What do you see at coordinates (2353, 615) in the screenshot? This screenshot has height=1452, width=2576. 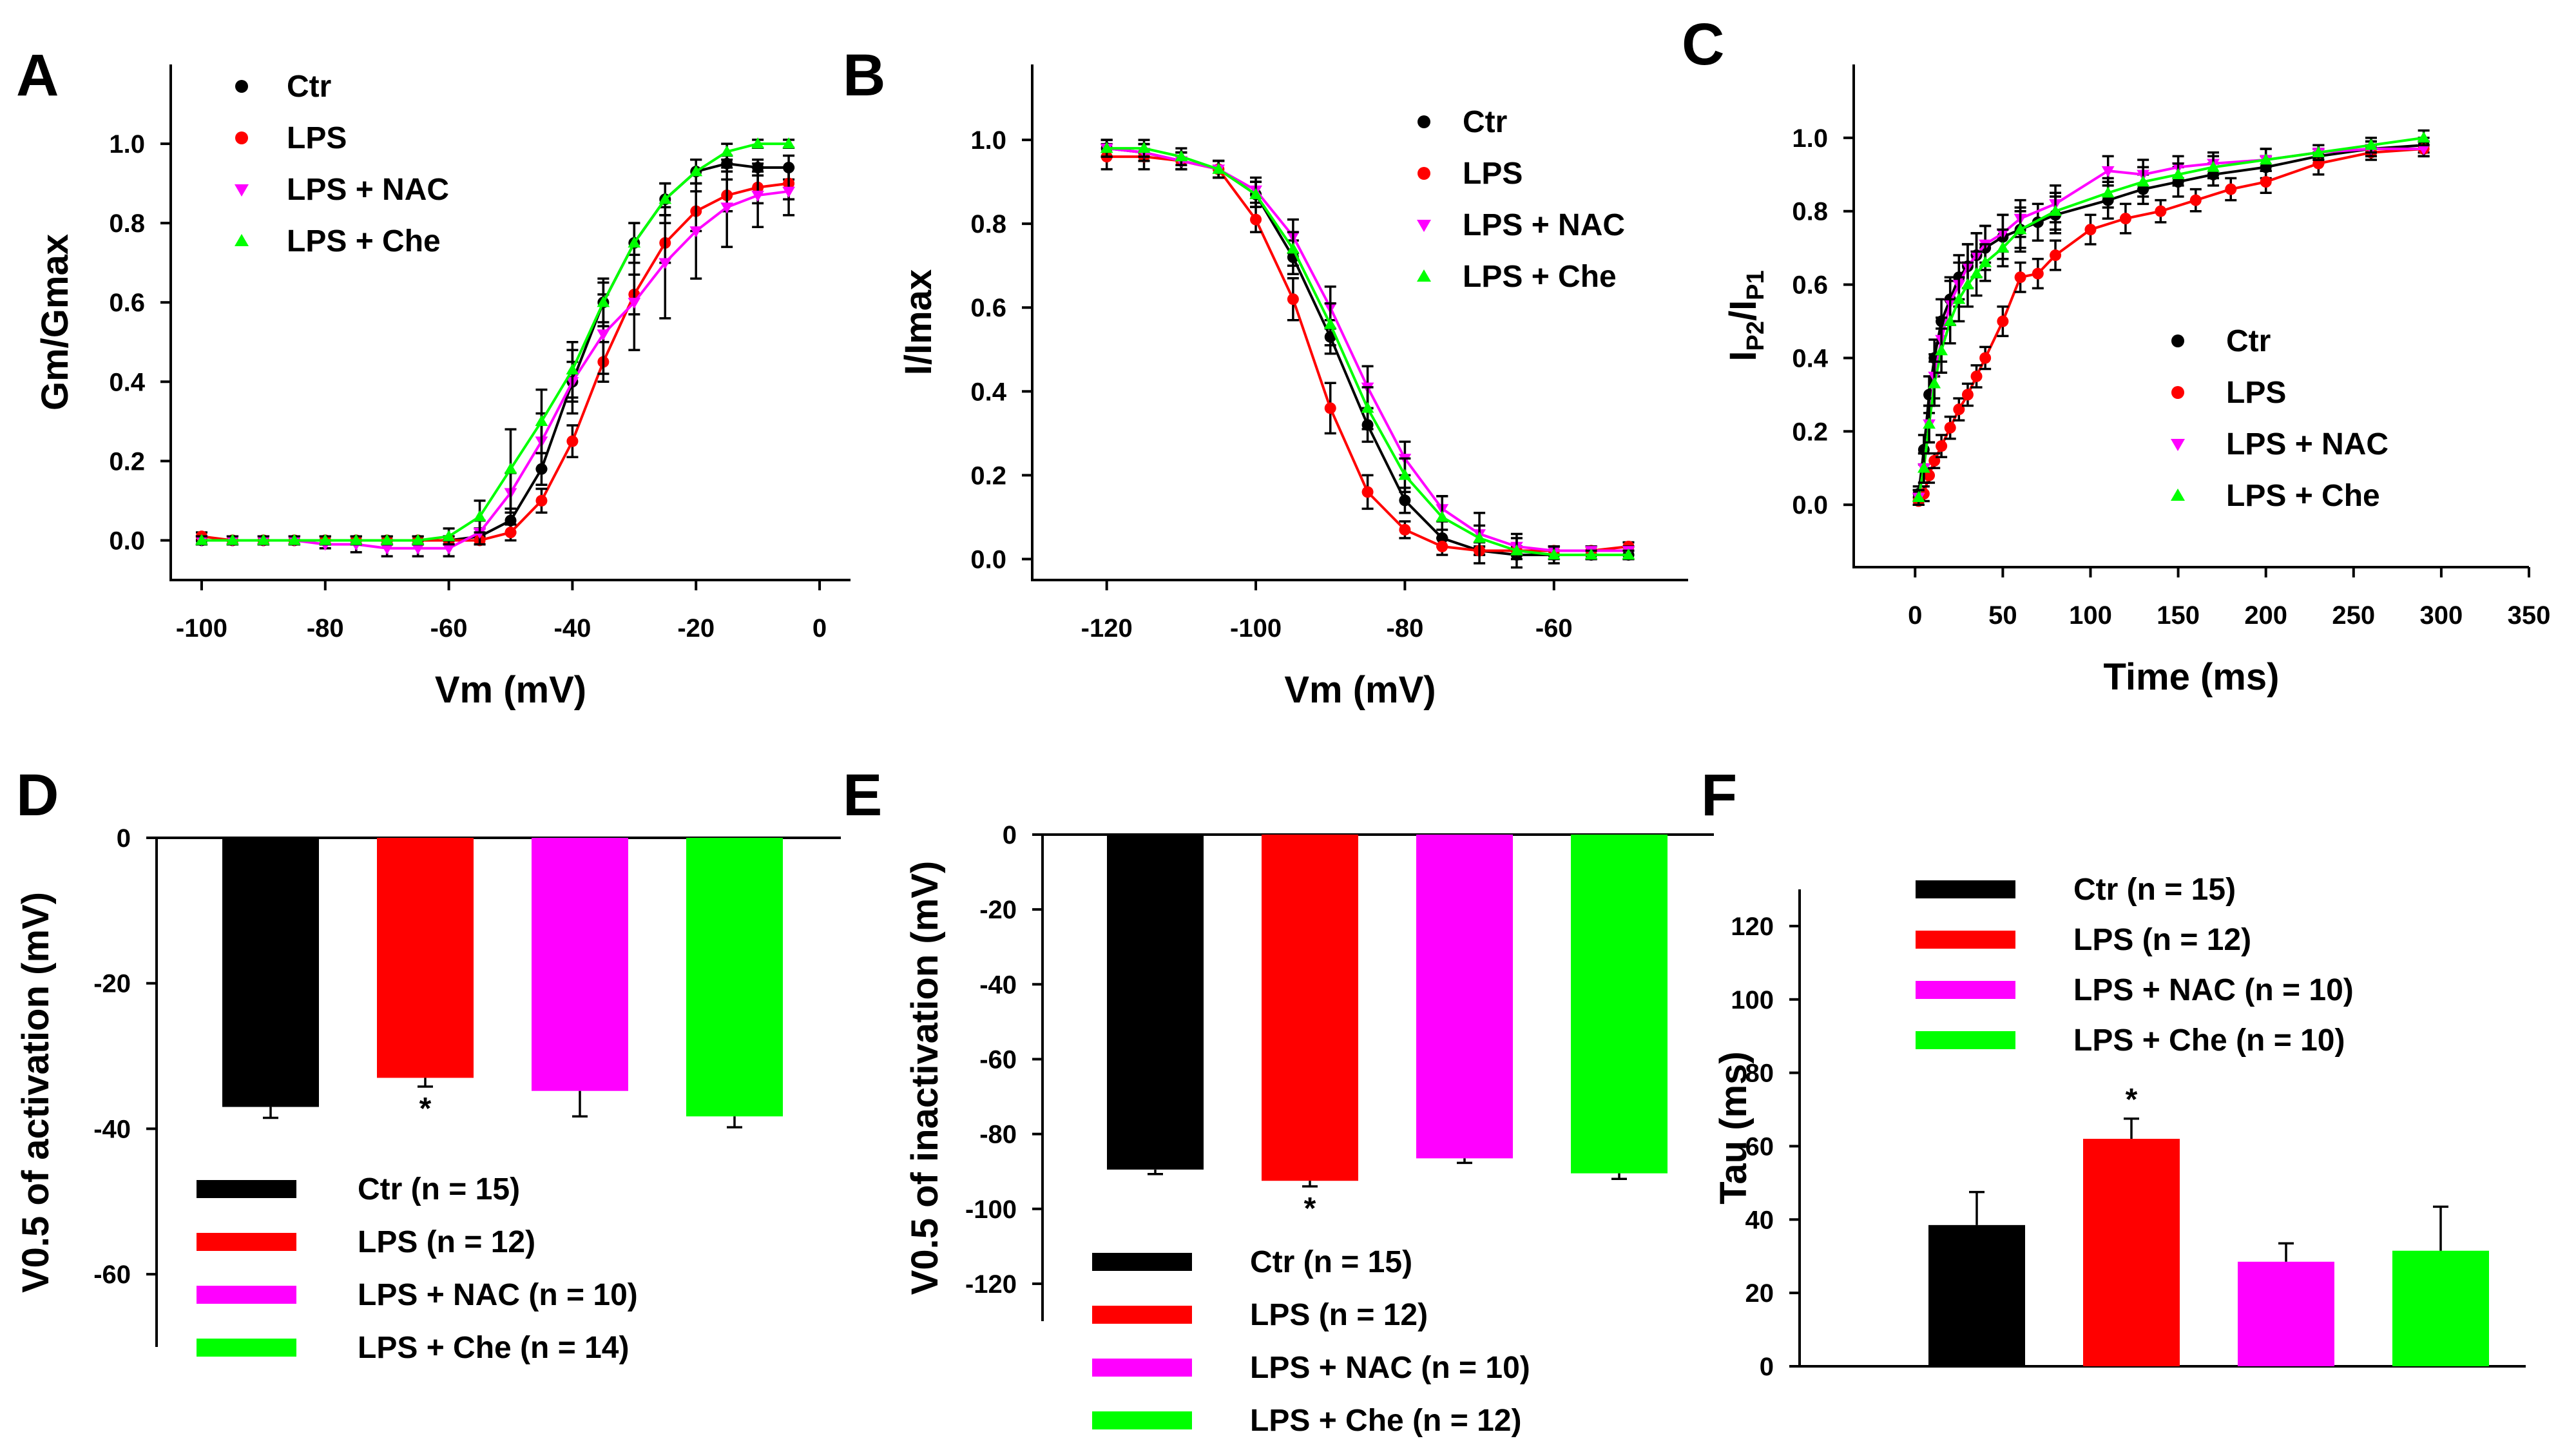 I see `x-tick-label: 250` at bounding box center [2353, 615].